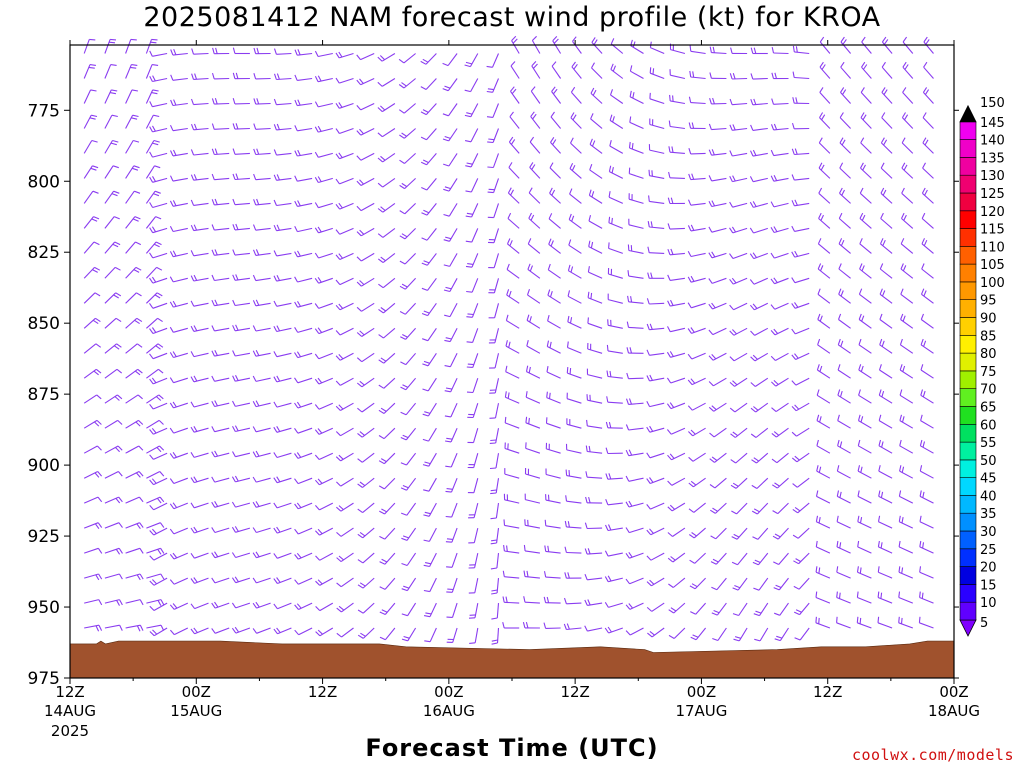 The width and height of the screenshot is (1024, 768). What do you see at coordinates (968, 130) in the screenshot?
I see `colorbar-swatch` at bounding box center [968, 130].